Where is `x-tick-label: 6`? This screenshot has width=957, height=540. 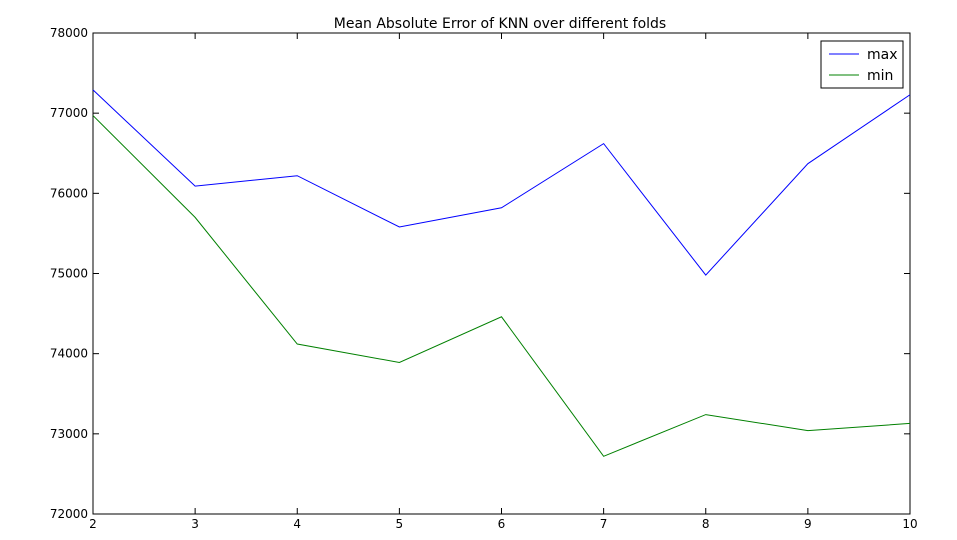 x-tick-label: 6 is located at coordinates (502, 524).